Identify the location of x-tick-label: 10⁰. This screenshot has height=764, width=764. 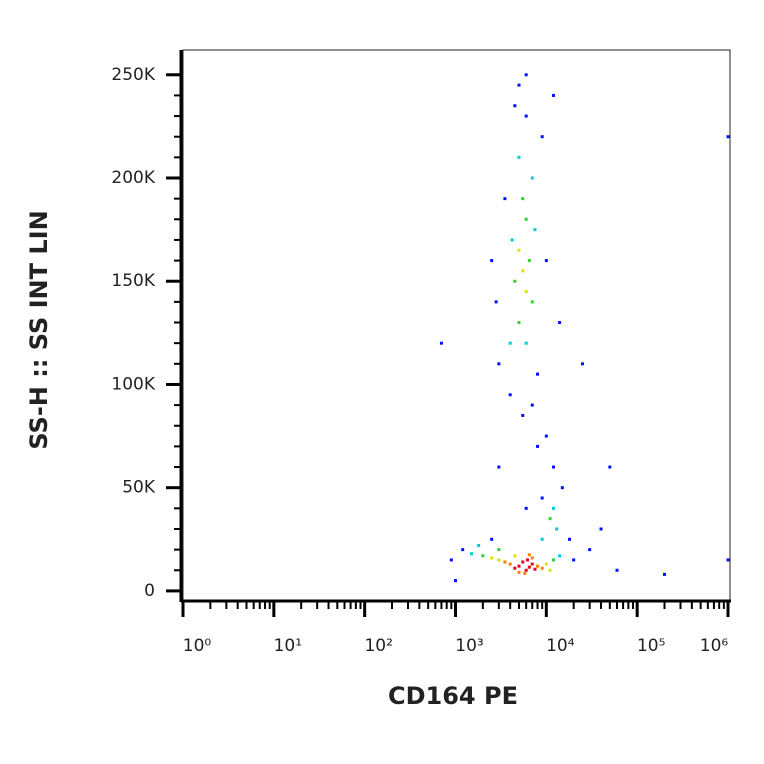
(197, 646).